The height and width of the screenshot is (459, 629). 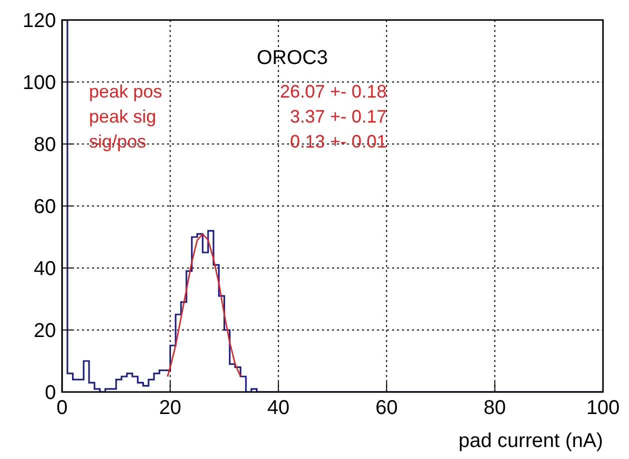 What do you see at coordinates (170, 408) in the screenshot?
I see `x-tick-label: 20` at bounding box center [170, 408].